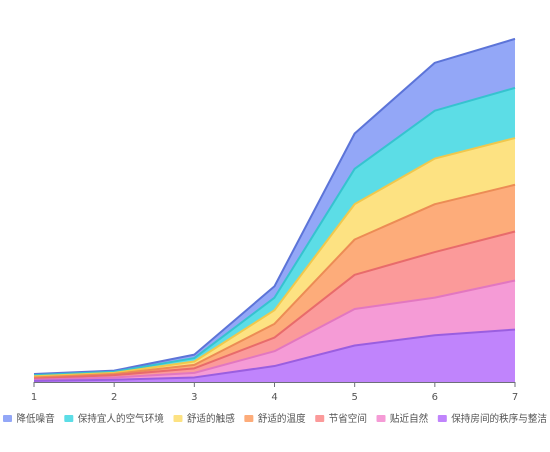 The height and width of the screenshot is (452, 550). I want to click on x-tick-label: 4, so click(274, 397).